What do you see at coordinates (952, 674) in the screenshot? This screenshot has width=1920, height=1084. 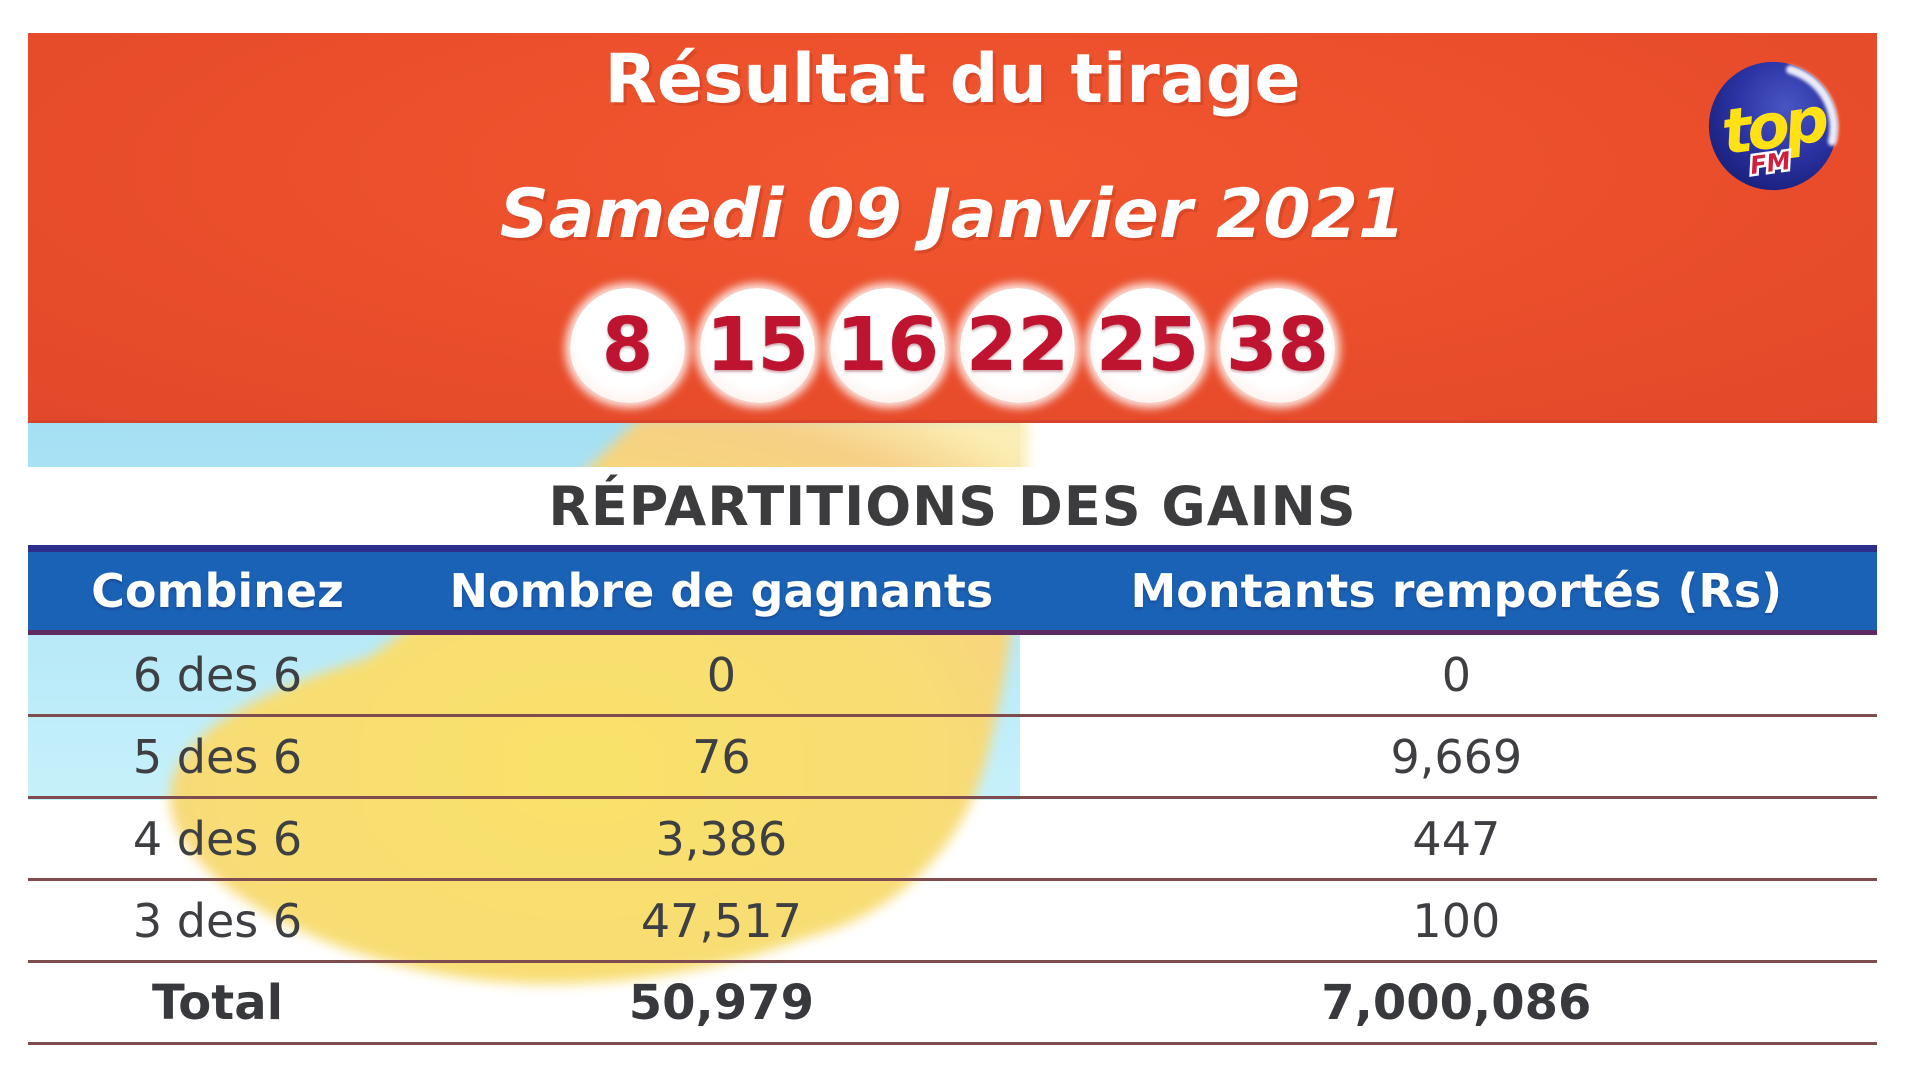 I see `table-row: 6 des 6 0 0` at bounding box center [952, 674].